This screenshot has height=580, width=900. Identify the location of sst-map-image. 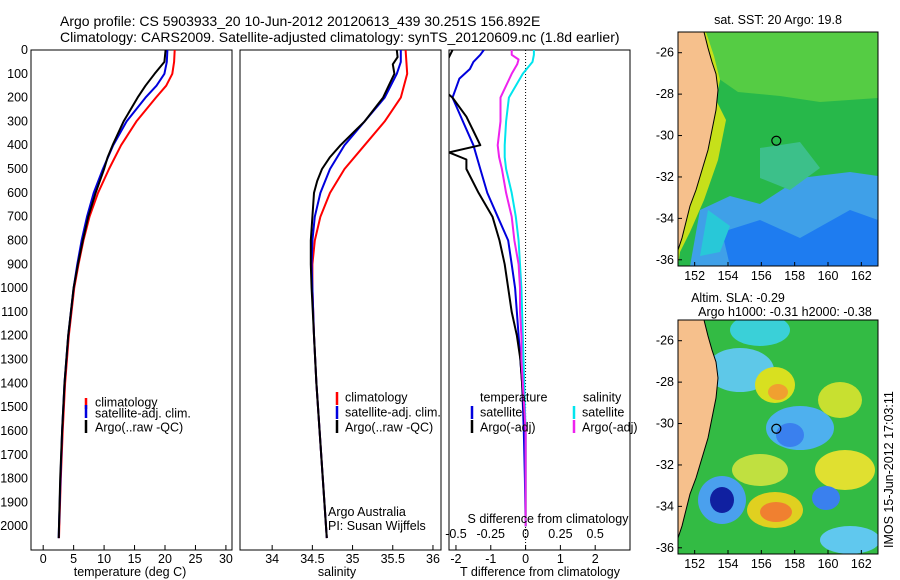
(778, 149).